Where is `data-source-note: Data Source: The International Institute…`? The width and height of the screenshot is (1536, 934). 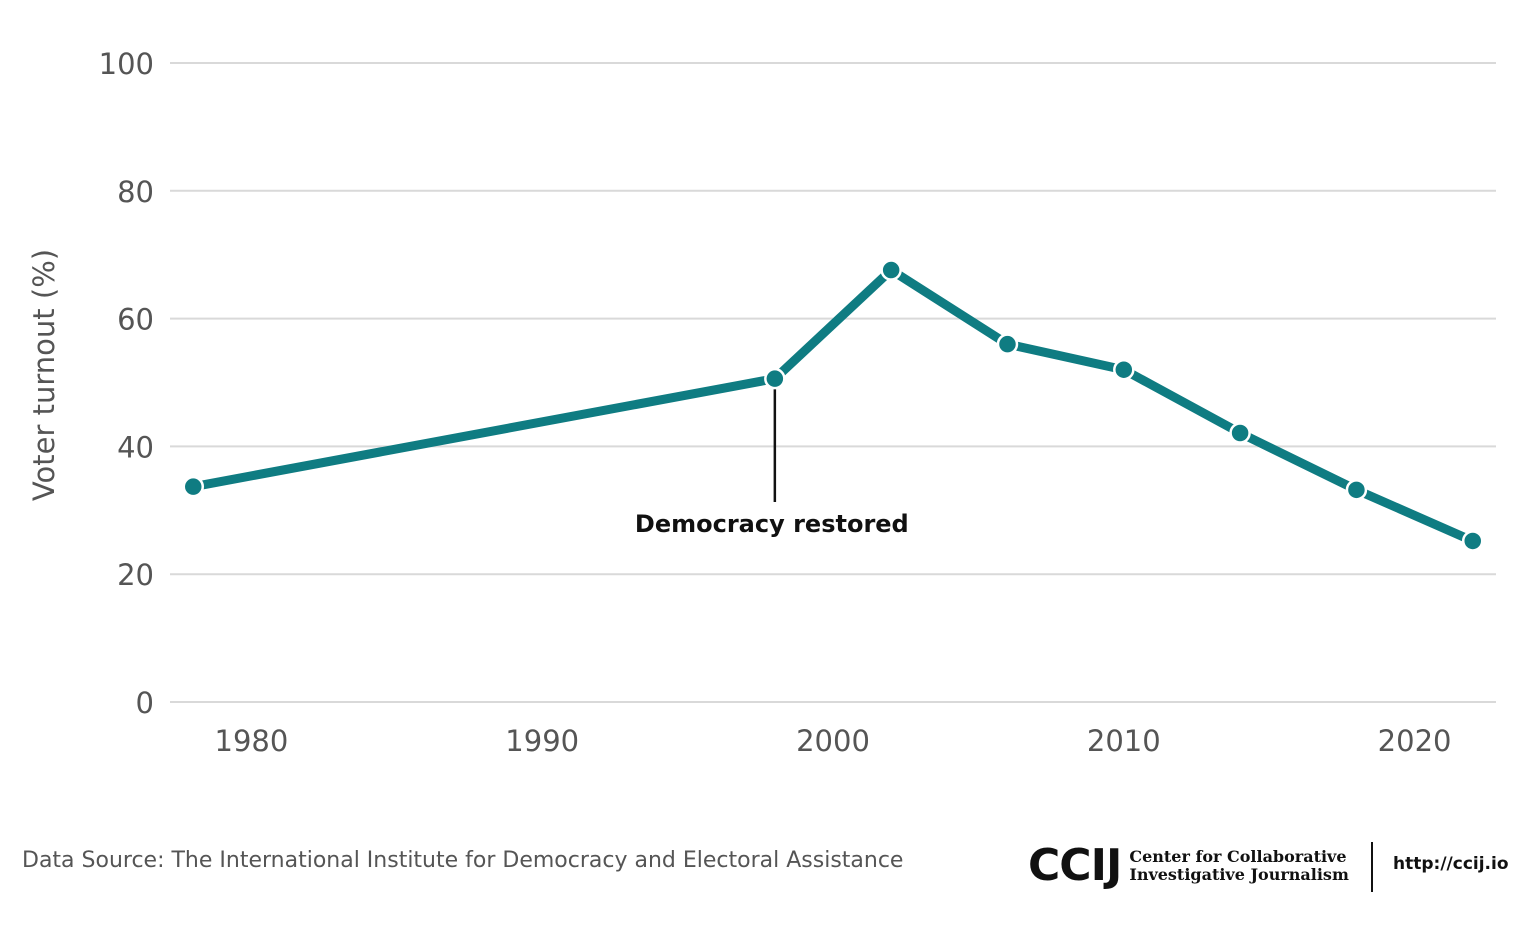 data-source-note: Data Source: The International Institute… is located at coordinates (463, 860).